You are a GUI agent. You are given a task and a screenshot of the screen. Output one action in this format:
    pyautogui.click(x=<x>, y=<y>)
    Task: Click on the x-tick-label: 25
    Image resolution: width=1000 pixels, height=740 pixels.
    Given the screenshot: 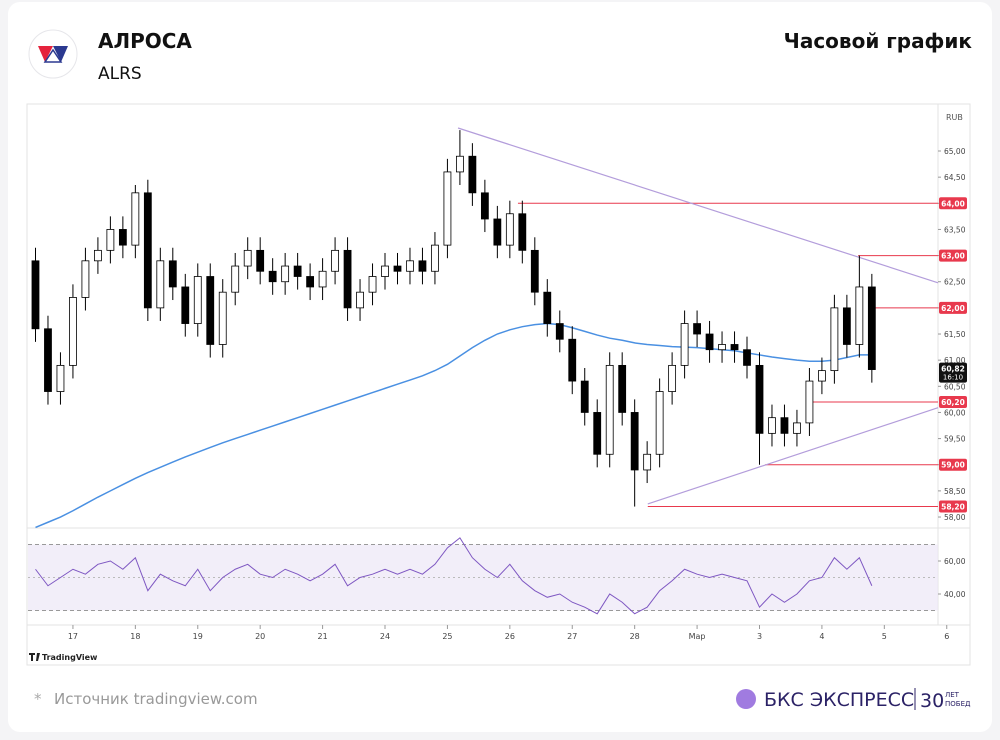 What is the action you would take?
    pyautogui.click(x=447, y=636)
    